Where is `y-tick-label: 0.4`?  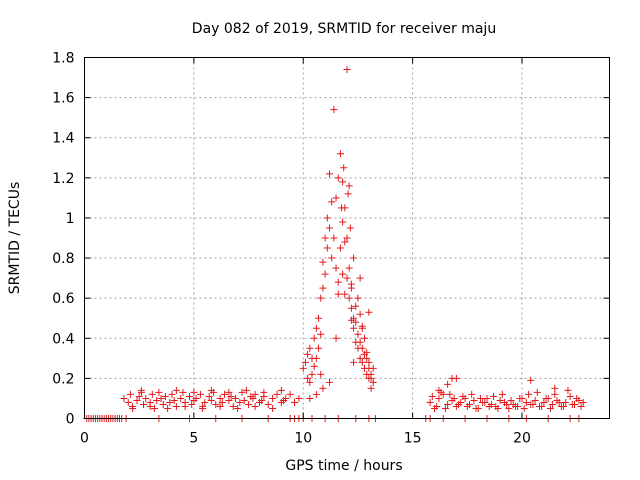 y-tick-label: 0.4 is located at coordinates (63, 339).